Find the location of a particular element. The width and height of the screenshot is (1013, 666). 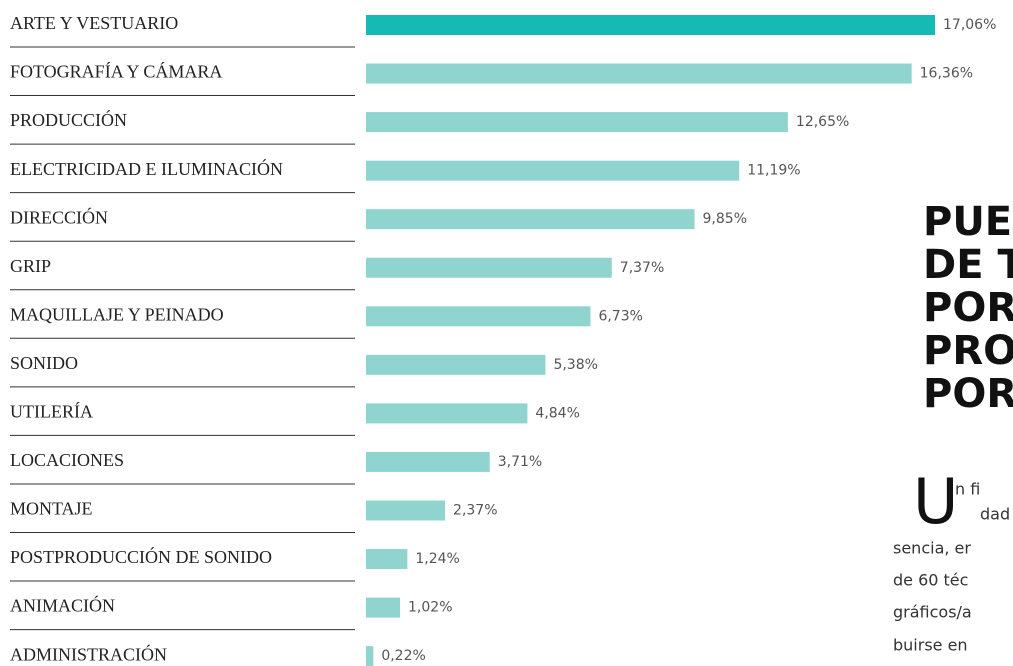

category-label: ANIMACIÓN is located at coordinates (62, 605).